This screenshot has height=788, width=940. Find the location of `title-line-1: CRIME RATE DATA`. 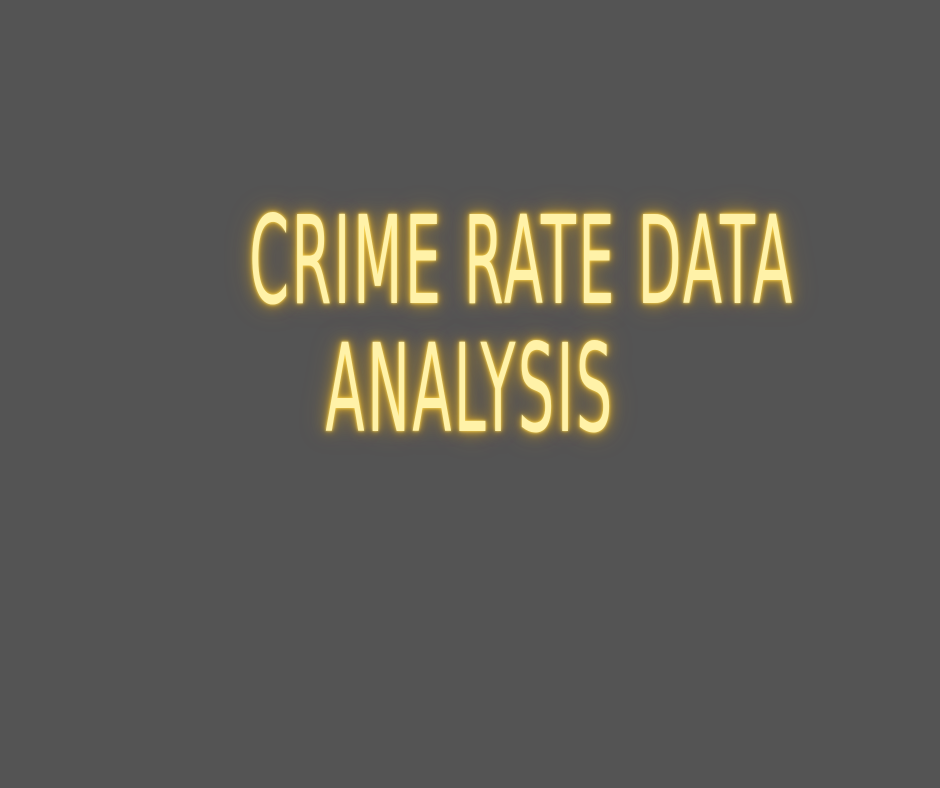

title-line-1: CRIME RATE DATA is located at coordinates (522, 261).